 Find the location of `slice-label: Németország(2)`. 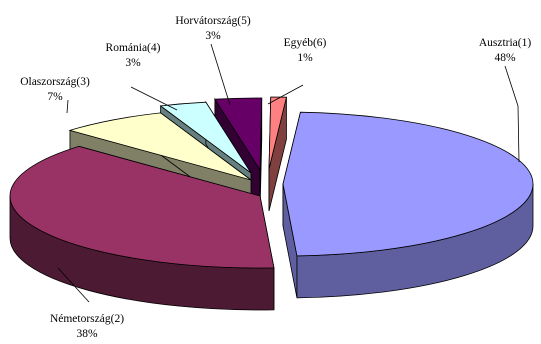

slice-label: Németország(2) is located at coordinates (87, 319).